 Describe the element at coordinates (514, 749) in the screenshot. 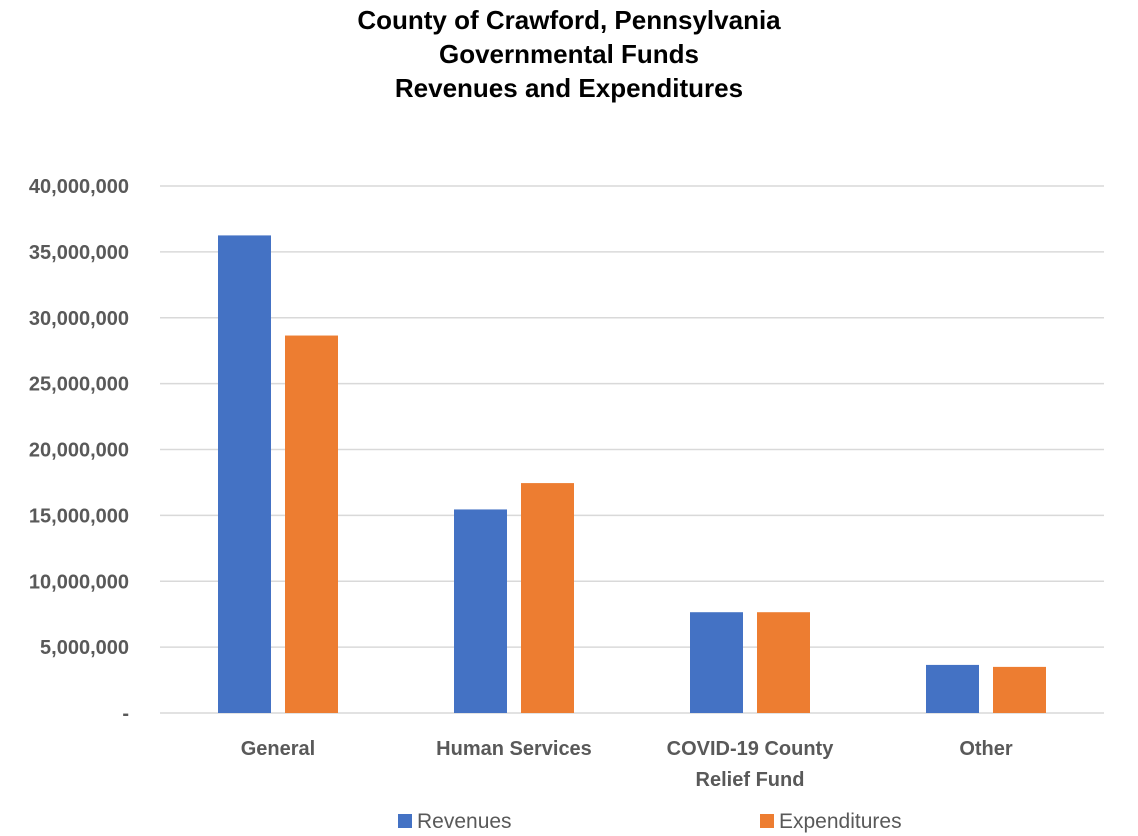

I see `x-category-label: Human Services` at that location.